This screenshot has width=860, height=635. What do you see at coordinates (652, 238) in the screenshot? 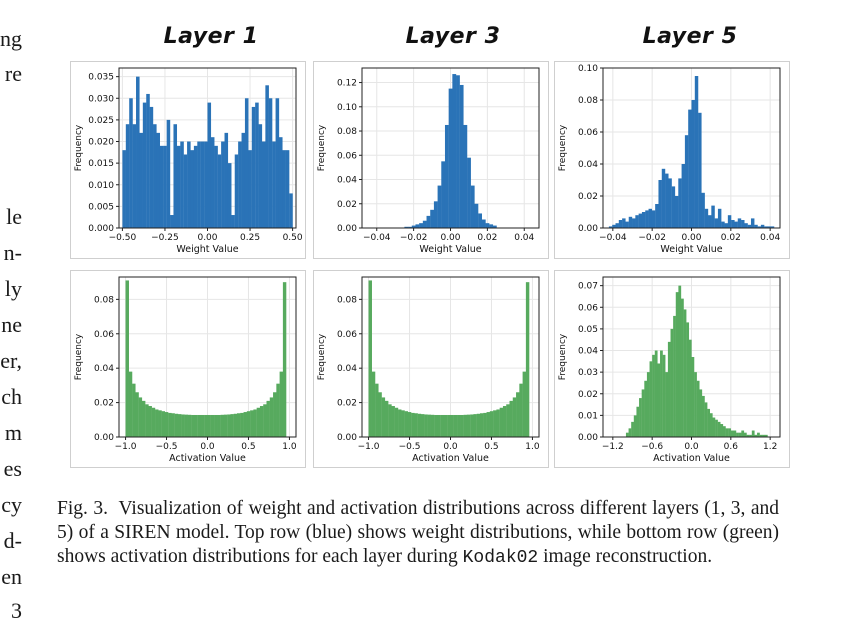
I see `x-tick-label: −0.02` at bounding box center [652, 238].